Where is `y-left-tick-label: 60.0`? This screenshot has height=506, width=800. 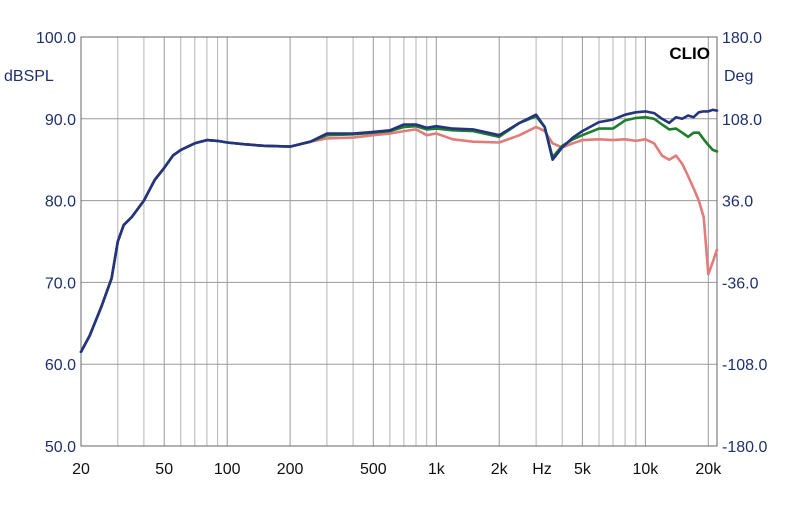
y-left-tick-label: 60.0 is located at coordinates (60, 365).